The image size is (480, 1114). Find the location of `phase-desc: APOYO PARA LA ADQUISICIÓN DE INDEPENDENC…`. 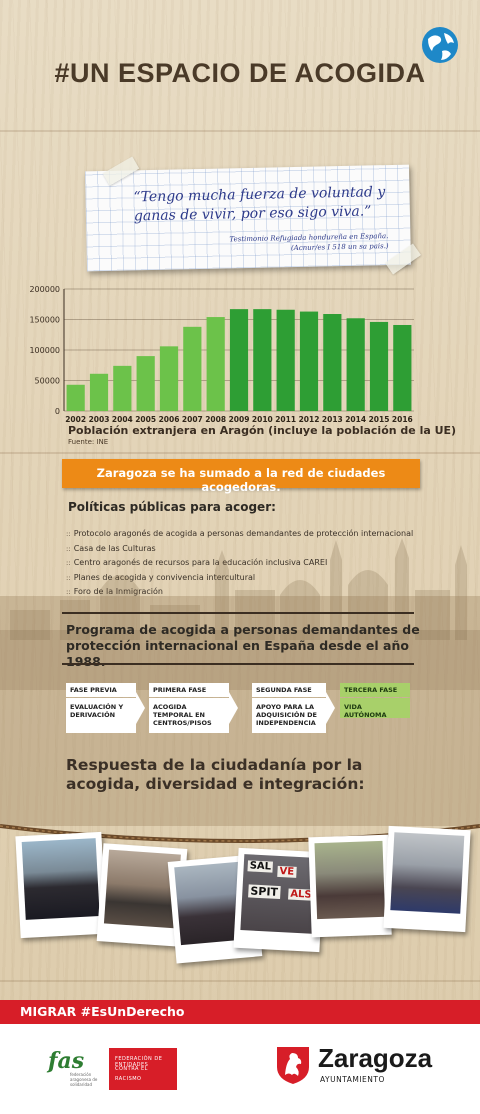

phase-desc: APOYO PARA LA ADQUISICIÓN DE INDEPENDENC… is located at coordinates (289, 715).